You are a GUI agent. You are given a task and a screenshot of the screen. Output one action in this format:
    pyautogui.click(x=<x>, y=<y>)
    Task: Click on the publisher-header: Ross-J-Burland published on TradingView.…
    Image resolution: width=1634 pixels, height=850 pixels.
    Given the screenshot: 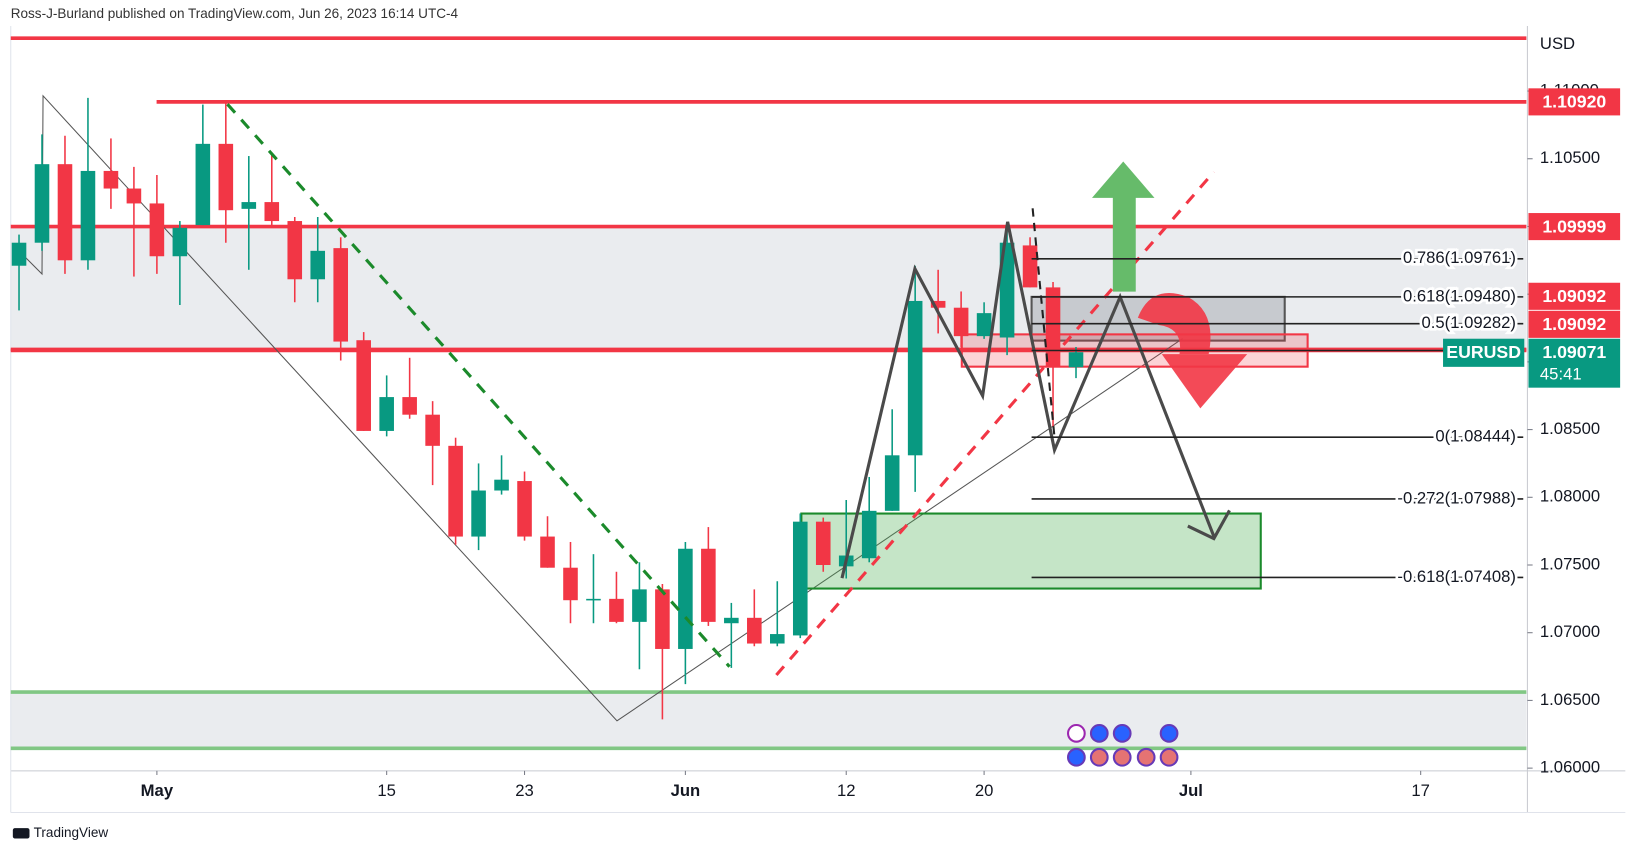 What is the action you would take?
    pyautogui.click(x=235, y=13)
    